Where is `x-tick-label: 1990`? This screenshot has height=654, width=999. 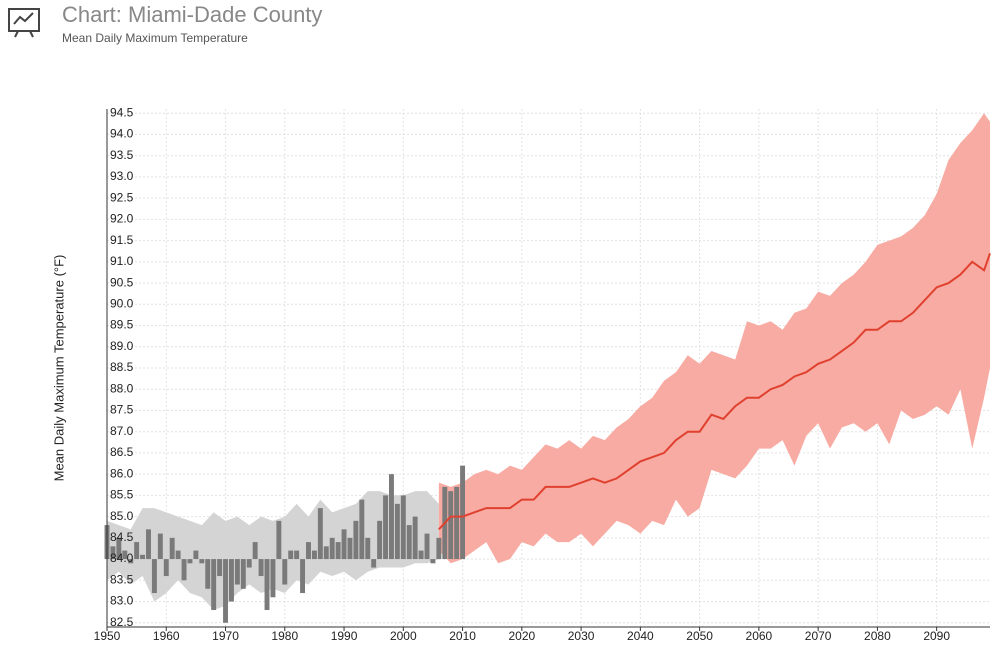
x-tick-label: 1990 is located at coordinates (344, 636).